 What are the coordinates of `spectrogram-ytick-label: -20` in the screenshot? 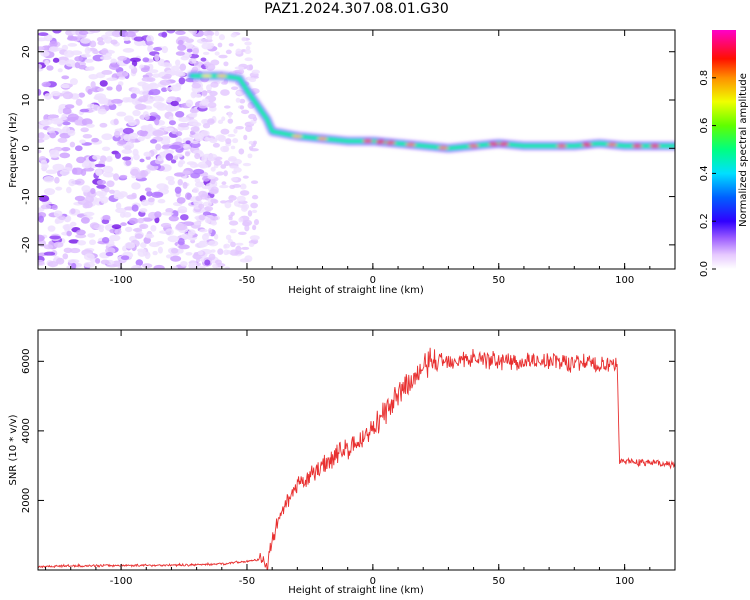 It's located at (26, 245).